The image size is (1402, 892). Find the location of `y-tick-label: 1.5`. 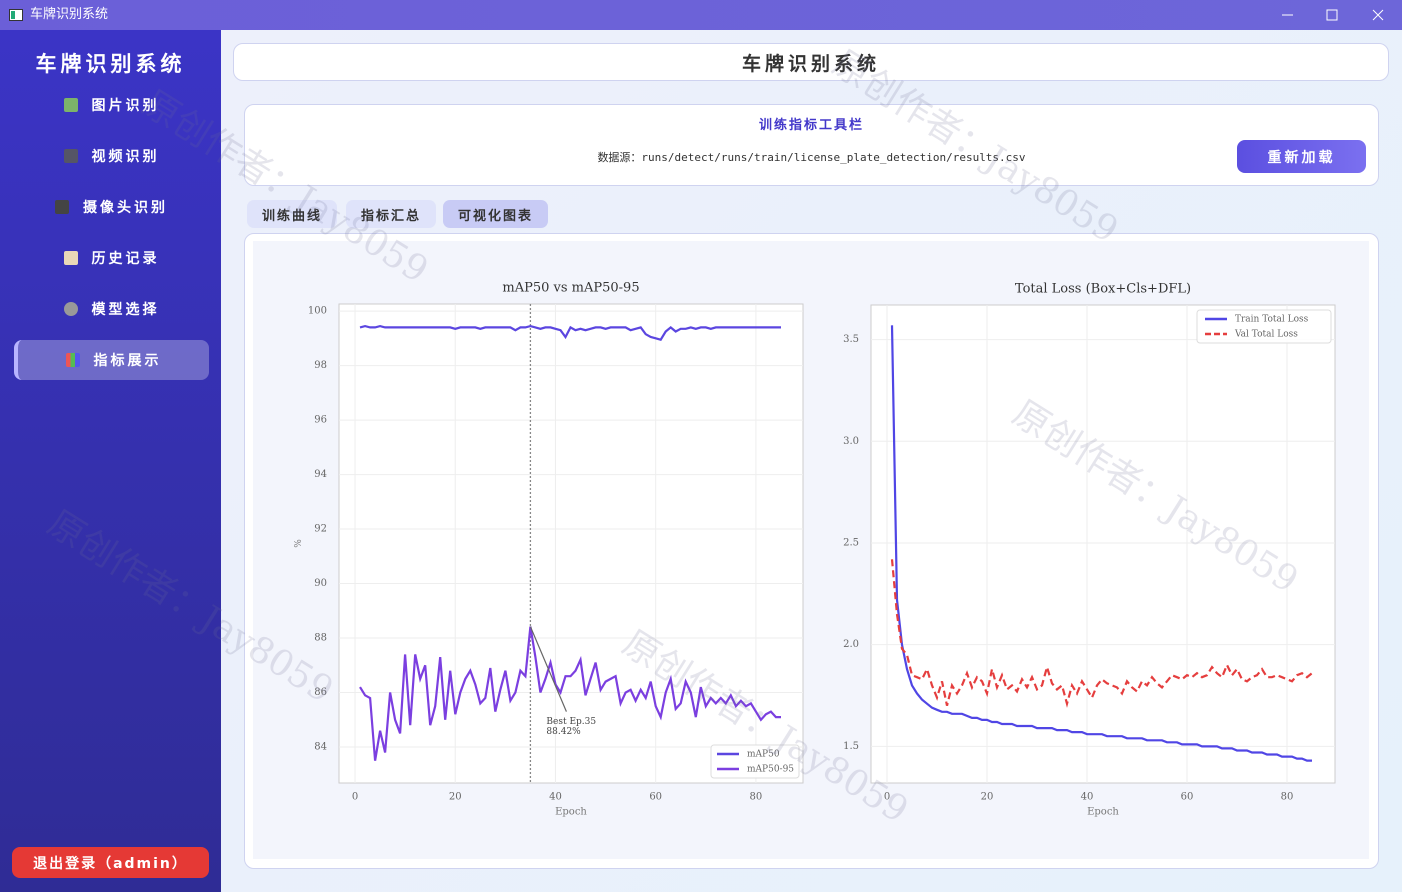

y-tick-label: 1.5 is located at coordinates (851, 746).